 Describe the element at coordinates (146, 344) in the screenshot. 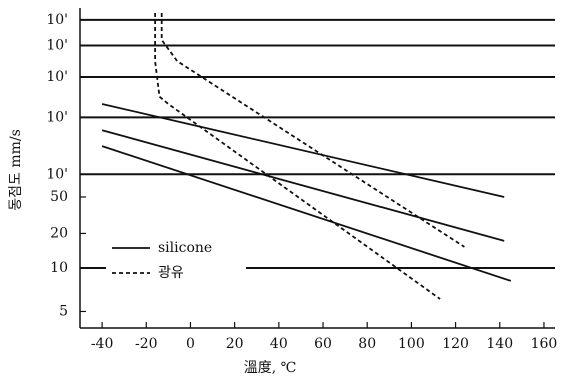

I see `x-tick-label: -20` at that location.